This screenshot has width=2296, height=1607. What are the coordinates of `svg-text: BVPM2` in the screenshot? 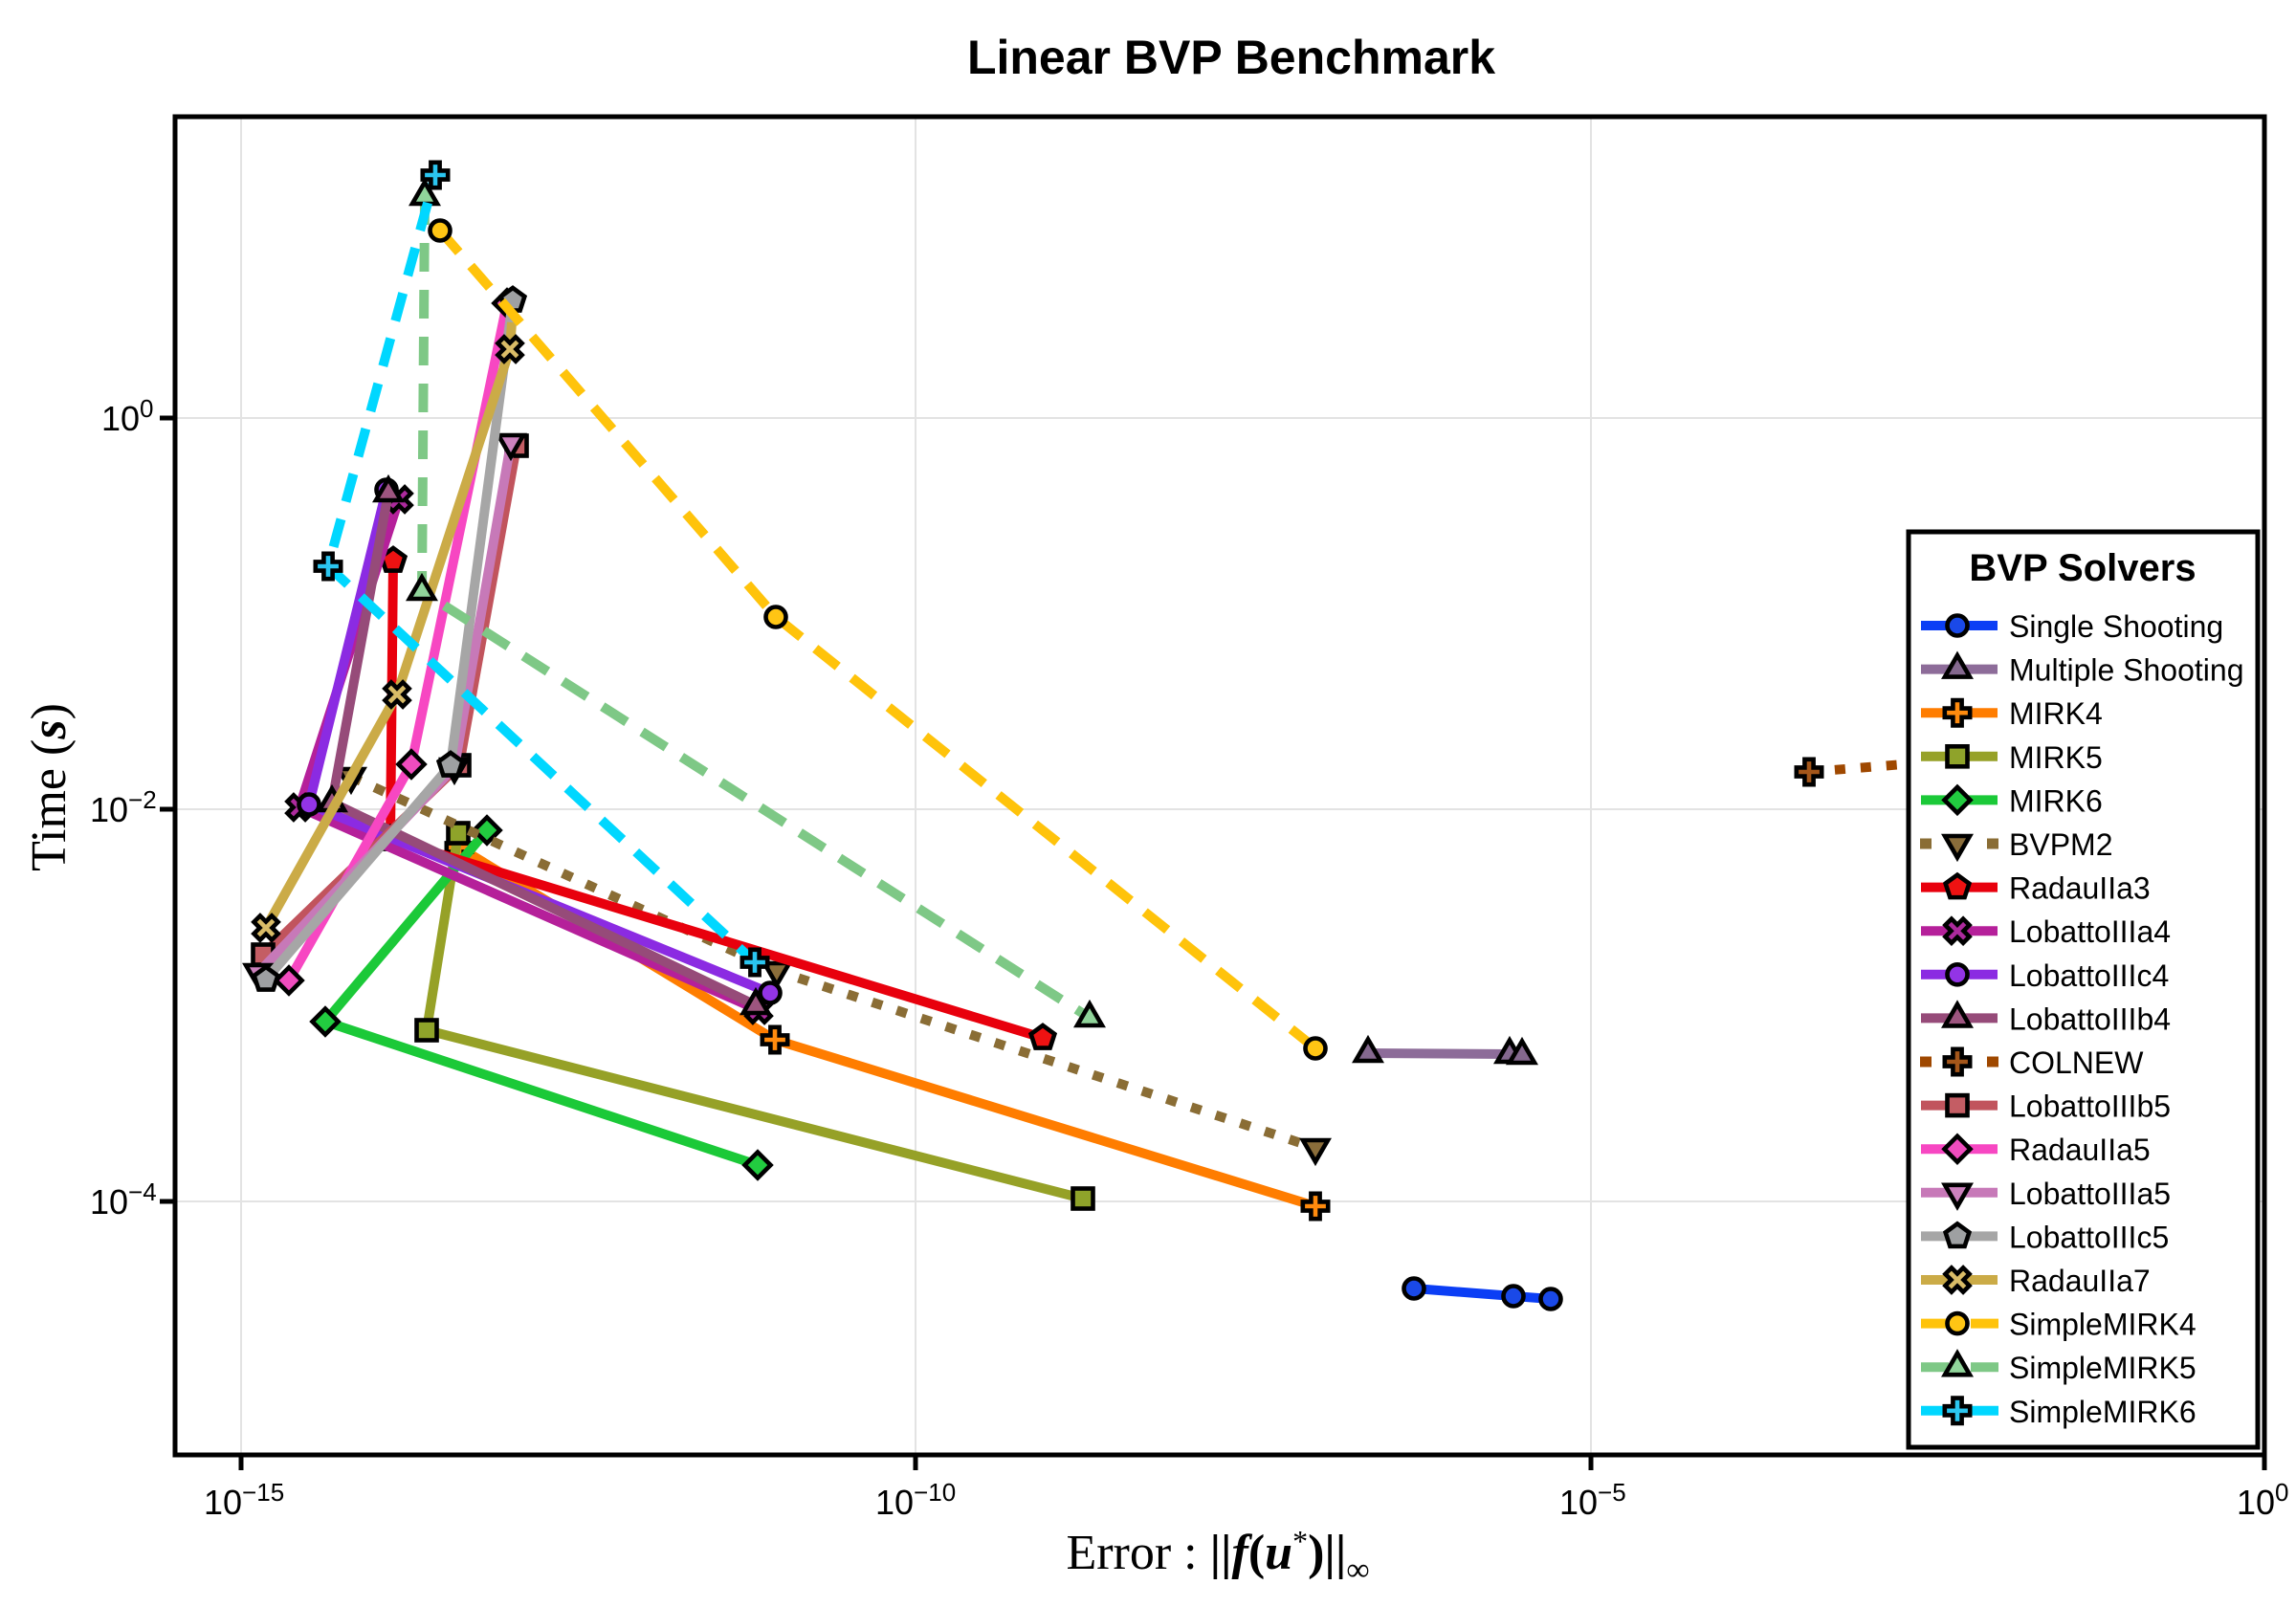 It's located at (2061, 844).